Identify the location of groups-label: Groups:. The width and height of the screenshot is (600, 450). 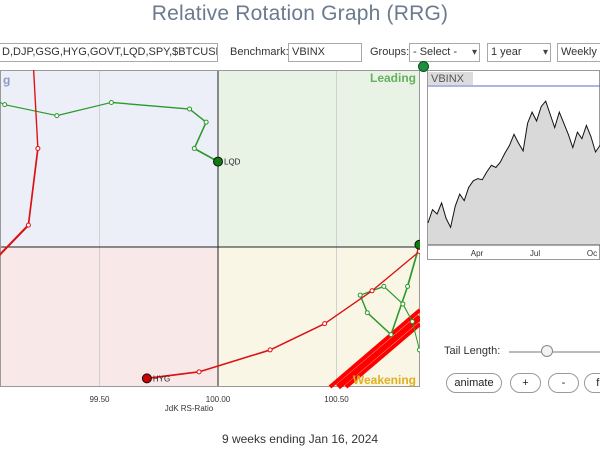
(390, 52).